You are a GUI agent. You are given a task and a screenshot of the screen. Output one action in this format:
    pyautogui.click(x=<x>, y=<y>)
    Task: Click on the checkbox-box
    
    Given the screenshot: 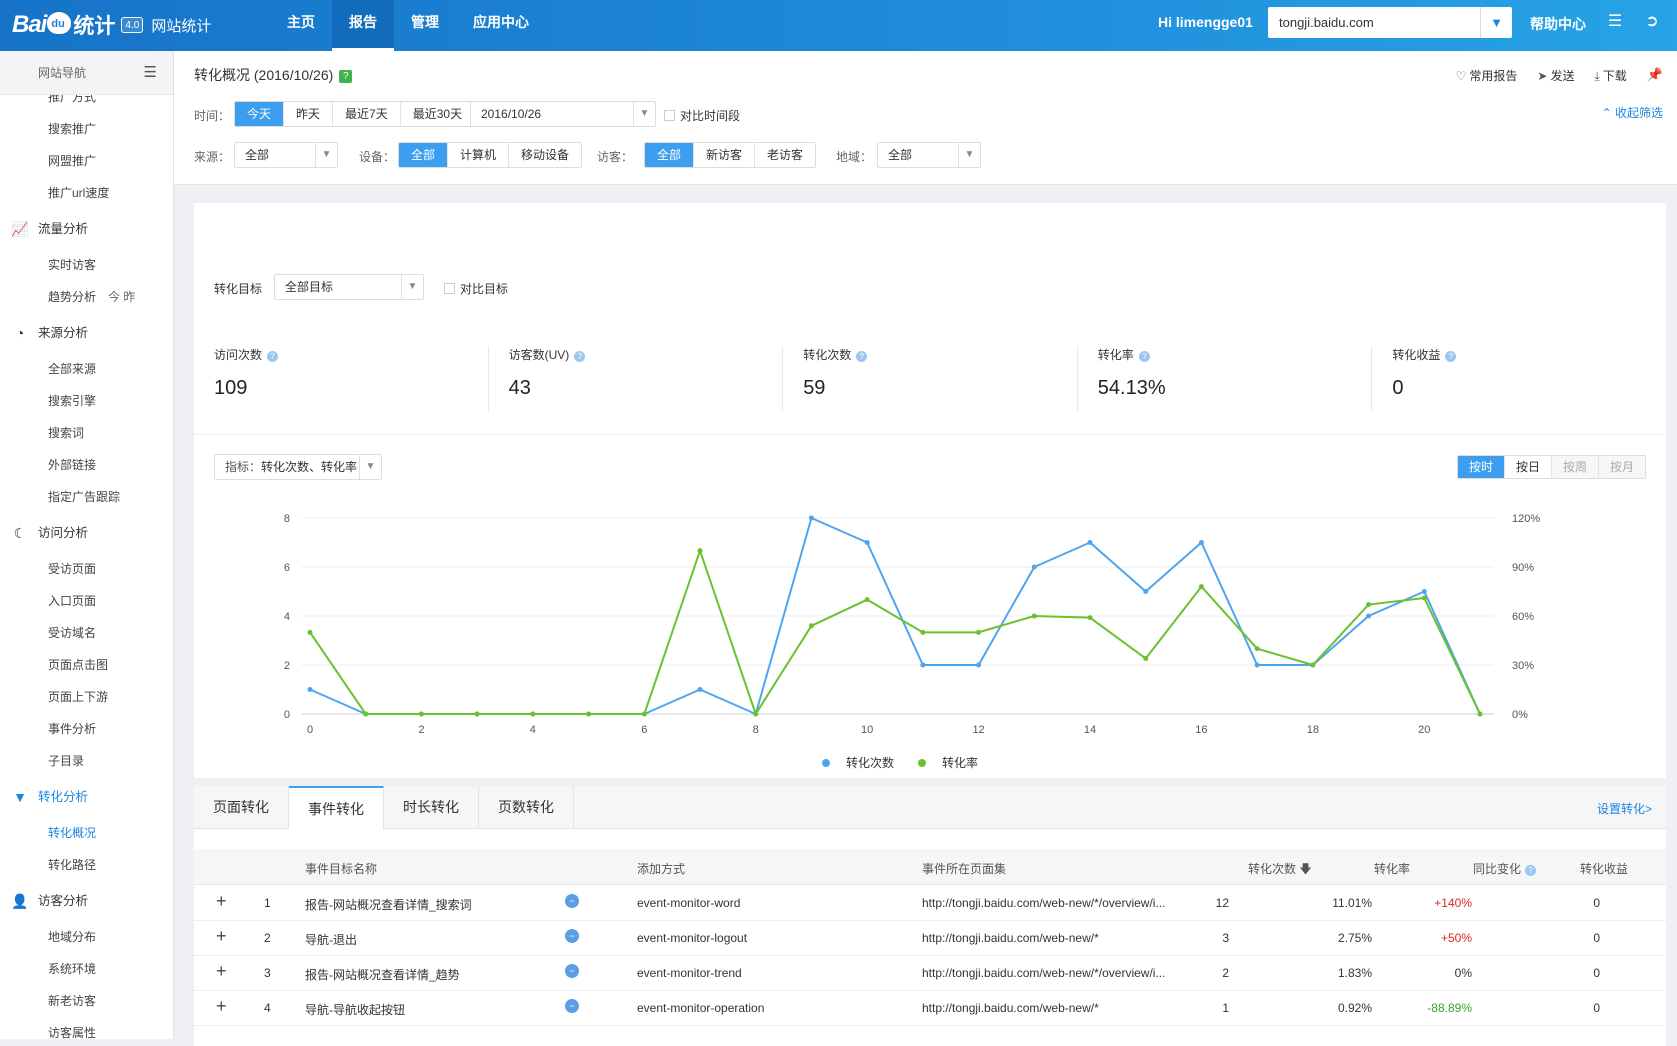 What is the action you would take?
    pyautogui.click(x=669, y=115)
    